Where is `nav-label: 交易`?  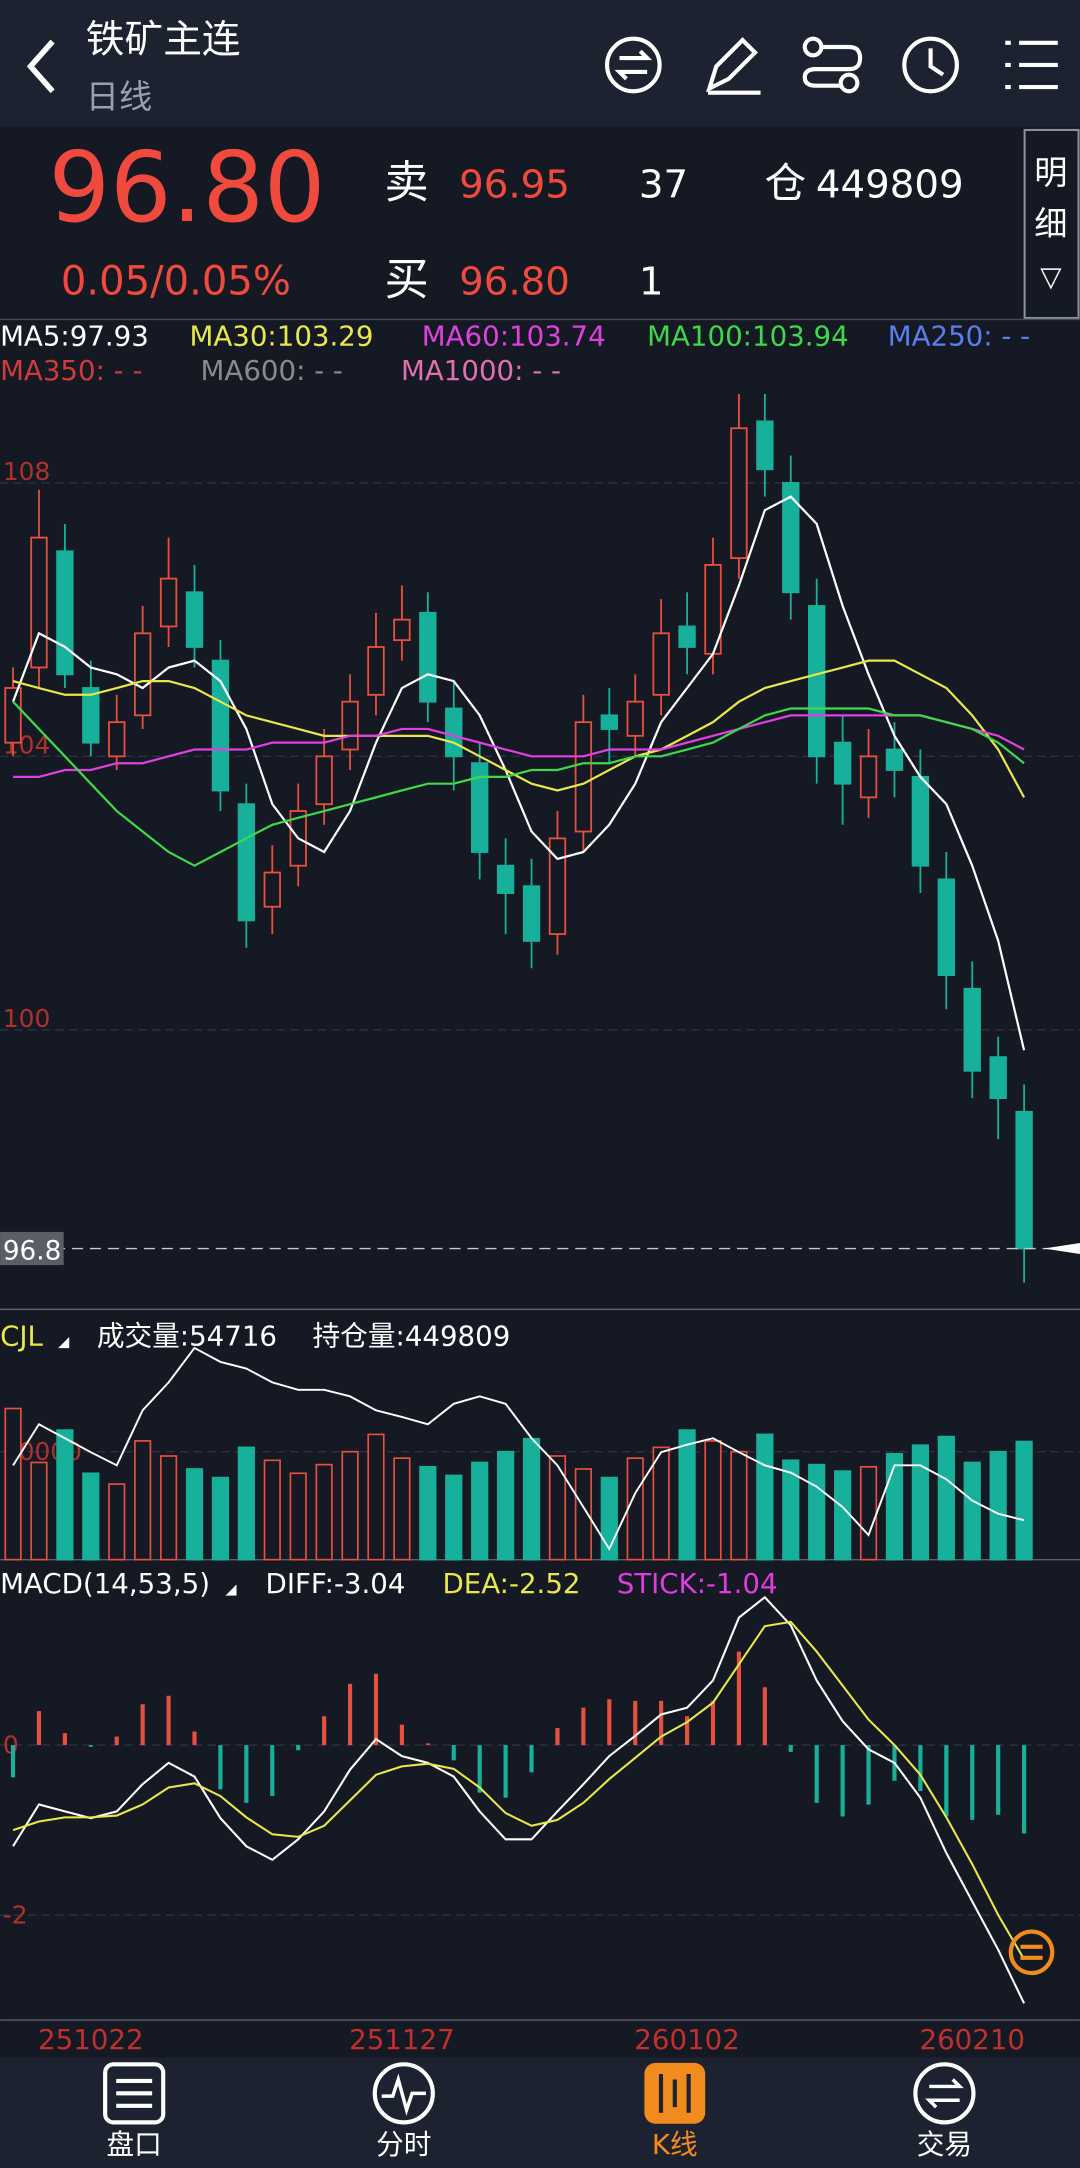
nav-label: 交易 is located at coordinates (944, 2144).